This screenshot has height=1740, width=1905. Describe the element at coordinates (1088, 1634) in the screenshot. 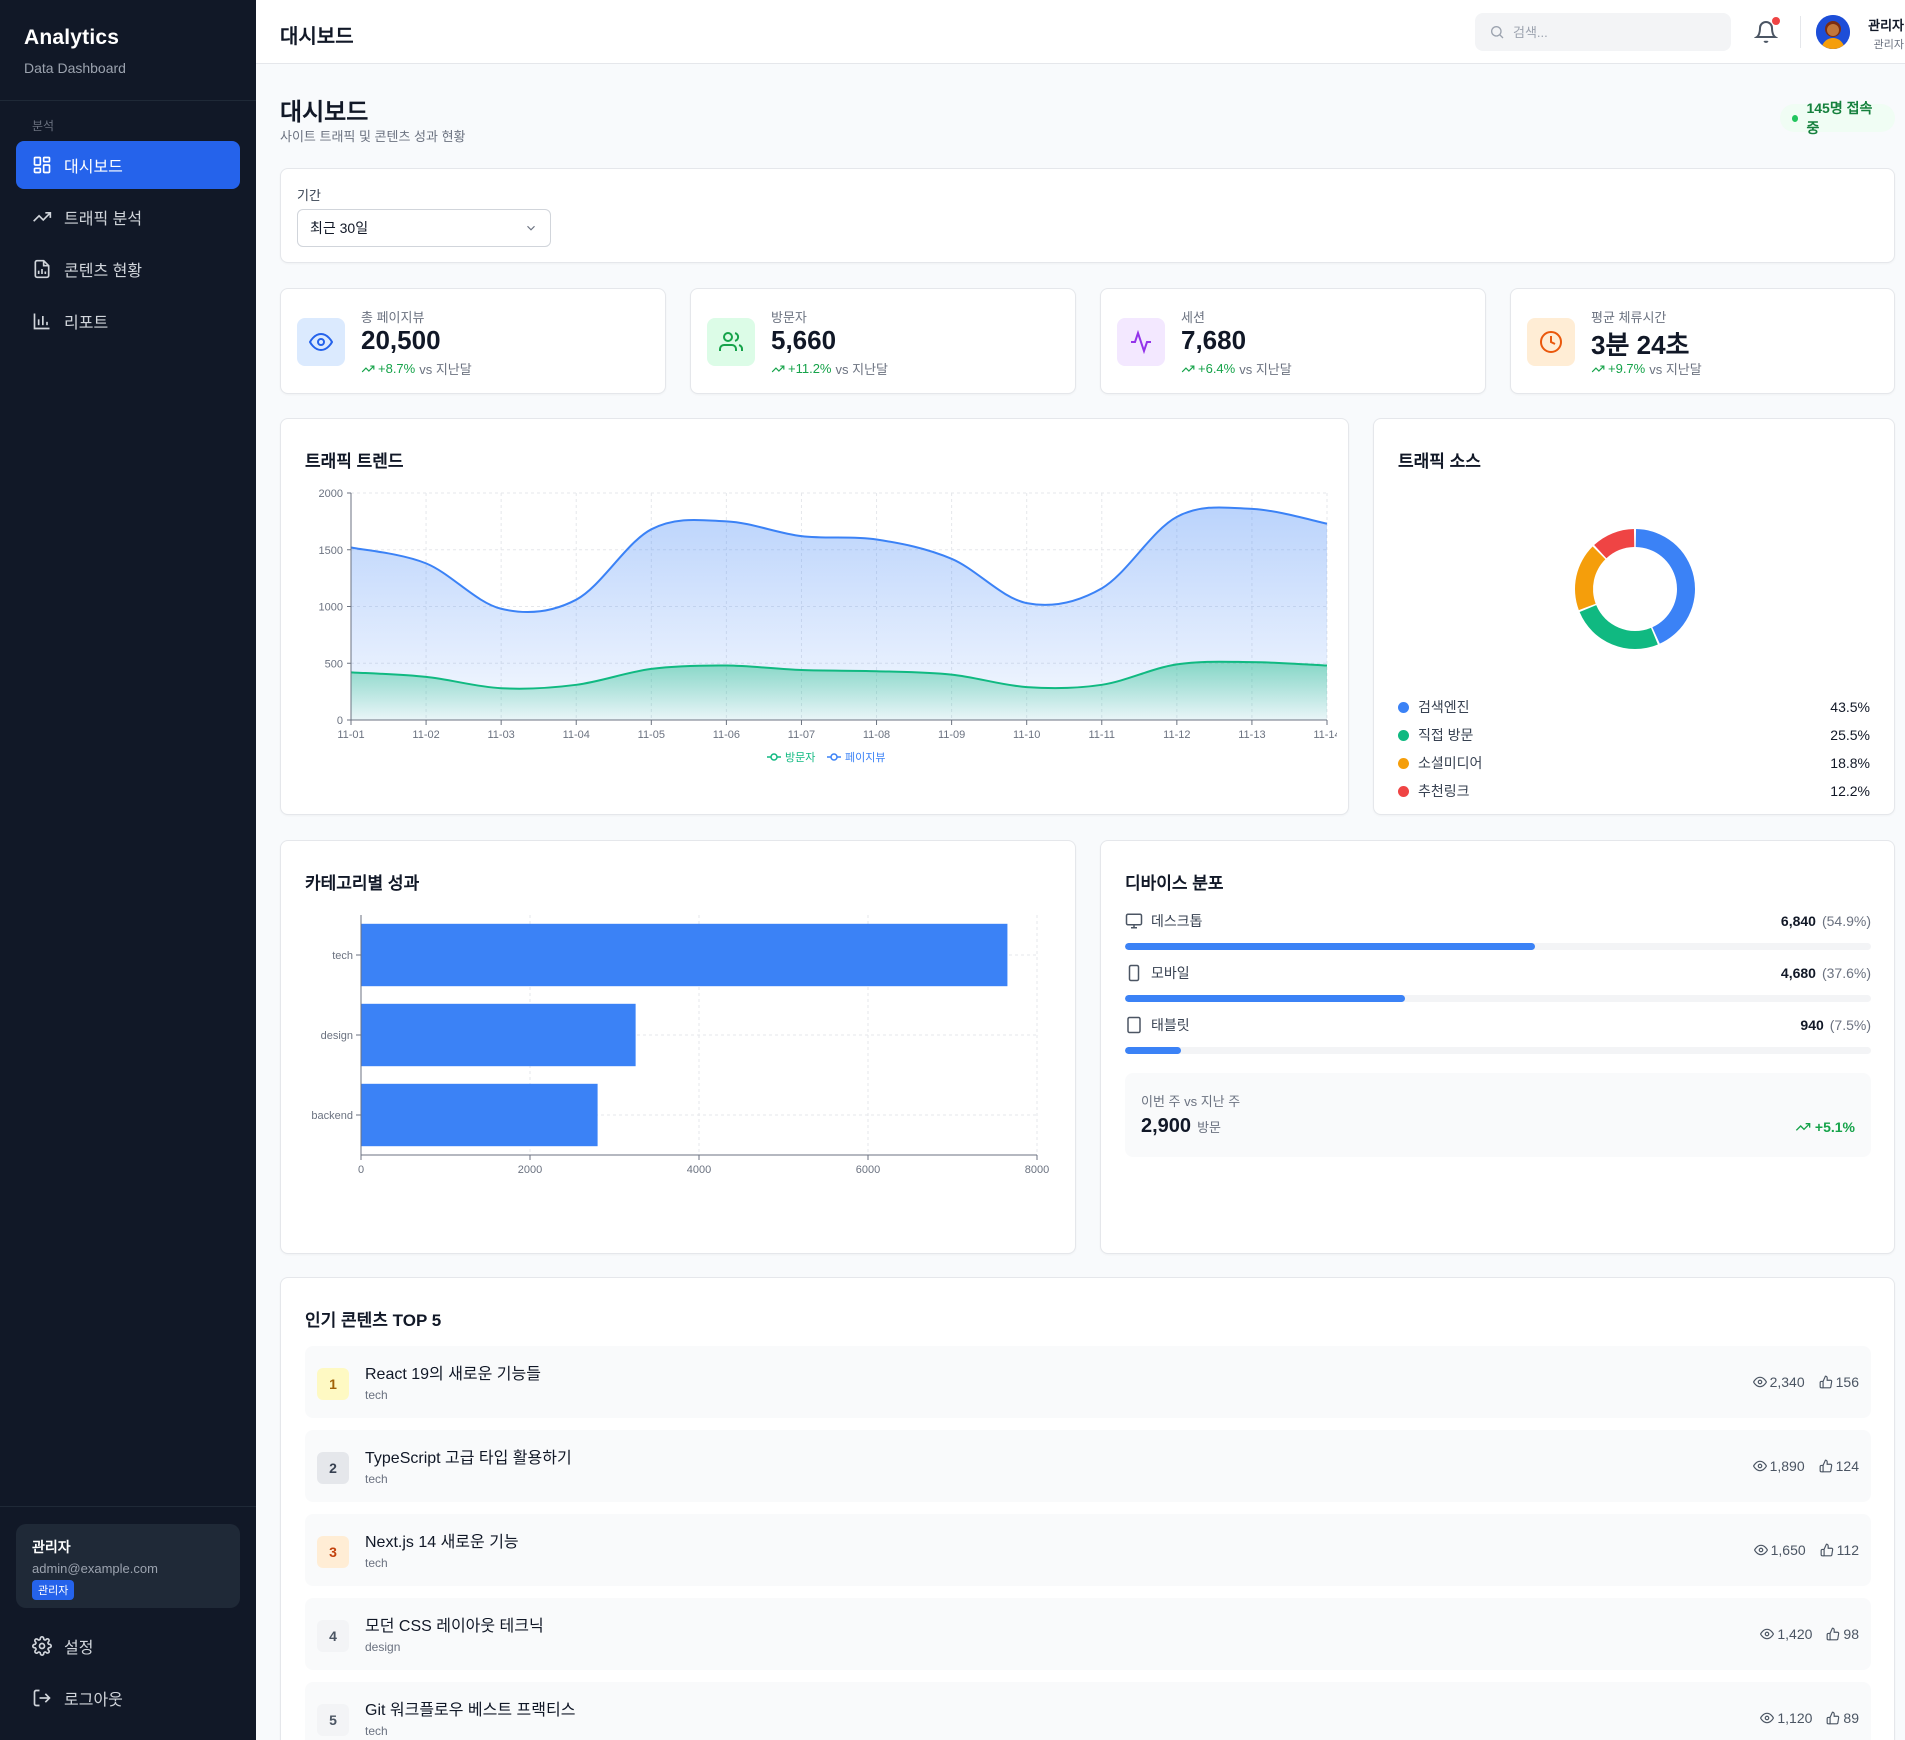

I see `top-content-row: 4 모던 CSS 레이아웃 테크닉 design 1,420 98` at that location.